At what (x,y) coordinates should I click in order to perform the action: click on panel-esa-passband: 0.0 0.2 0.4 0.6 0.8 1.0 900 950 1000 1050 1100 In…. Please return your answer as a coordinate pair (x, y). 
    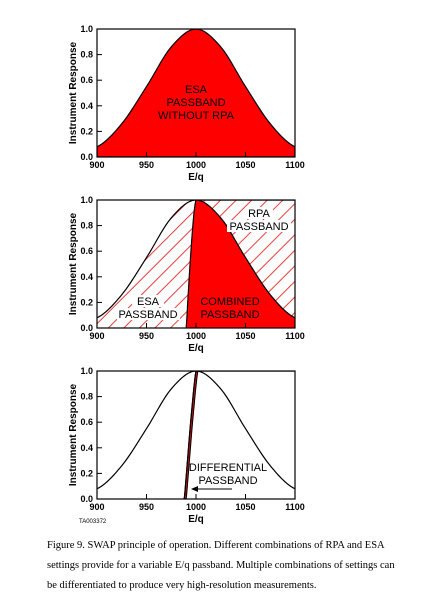
    Looking at the image, I should click on (186, 103).